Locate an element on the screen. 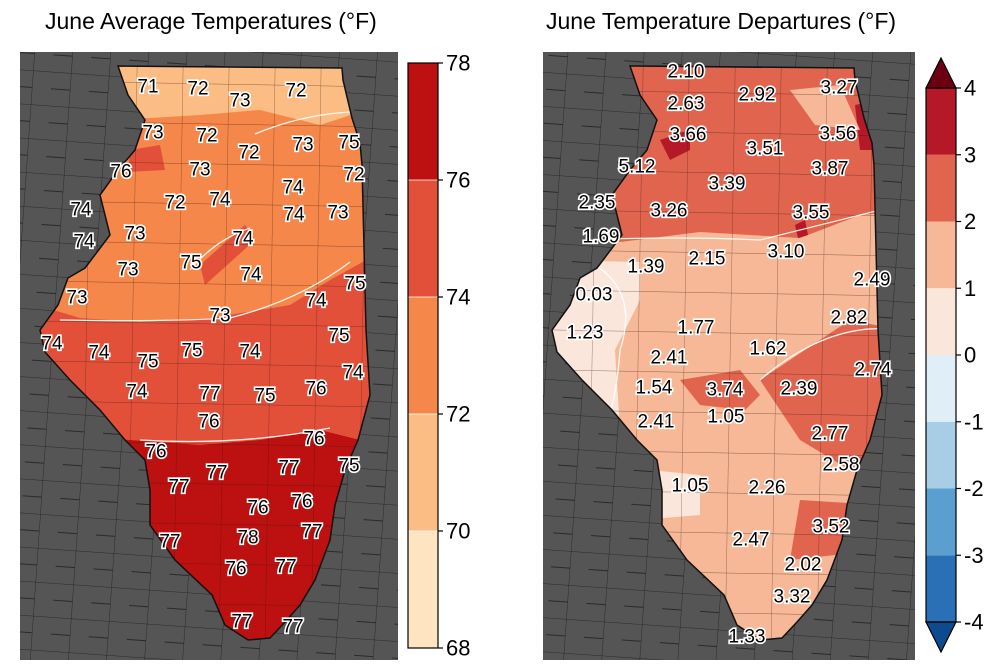  departure-station-value: 3.27 is located at coordinates (839, 88).